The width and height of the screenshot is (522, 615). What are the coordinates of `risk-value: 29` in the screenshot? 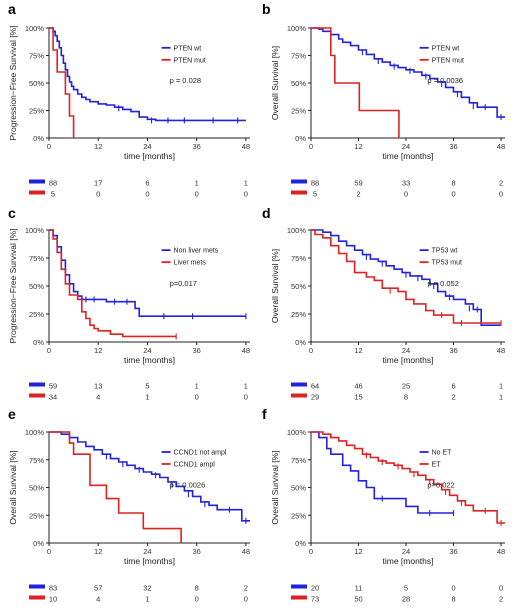 It's located at (315, 397).